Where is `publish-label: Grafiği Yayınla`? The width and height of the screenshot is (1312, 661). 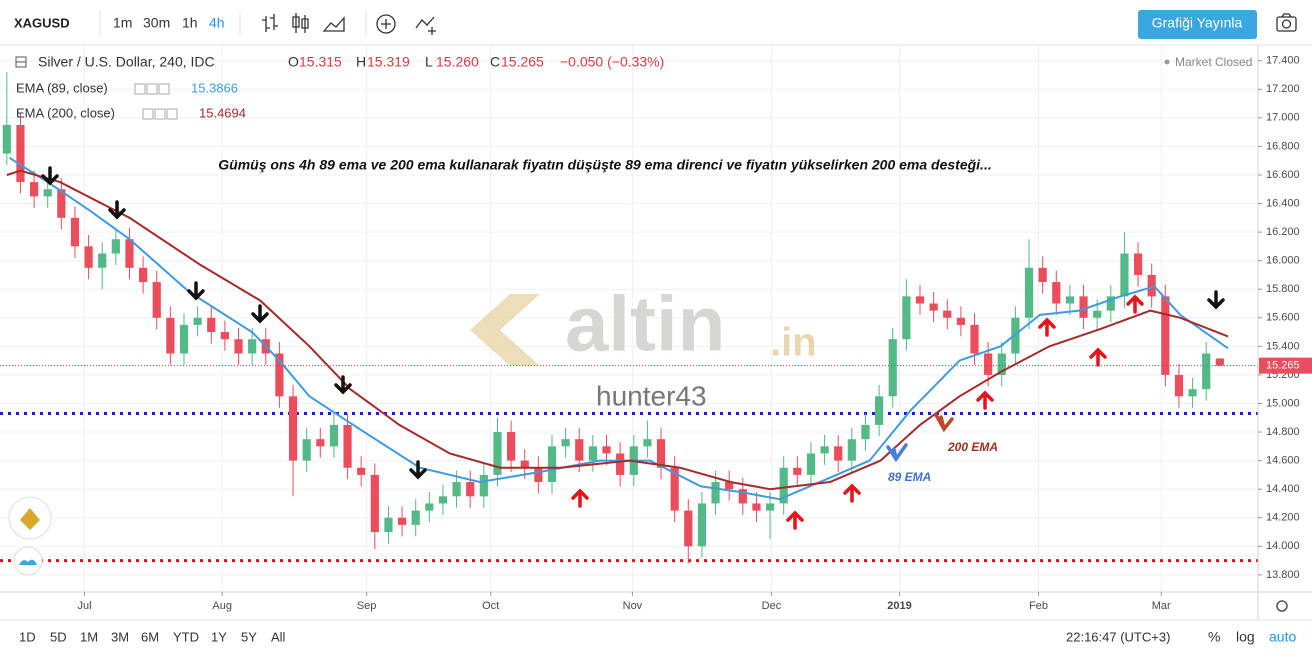 publish-label: Grafiği Yayınla is located at coordinates (1197, 23).